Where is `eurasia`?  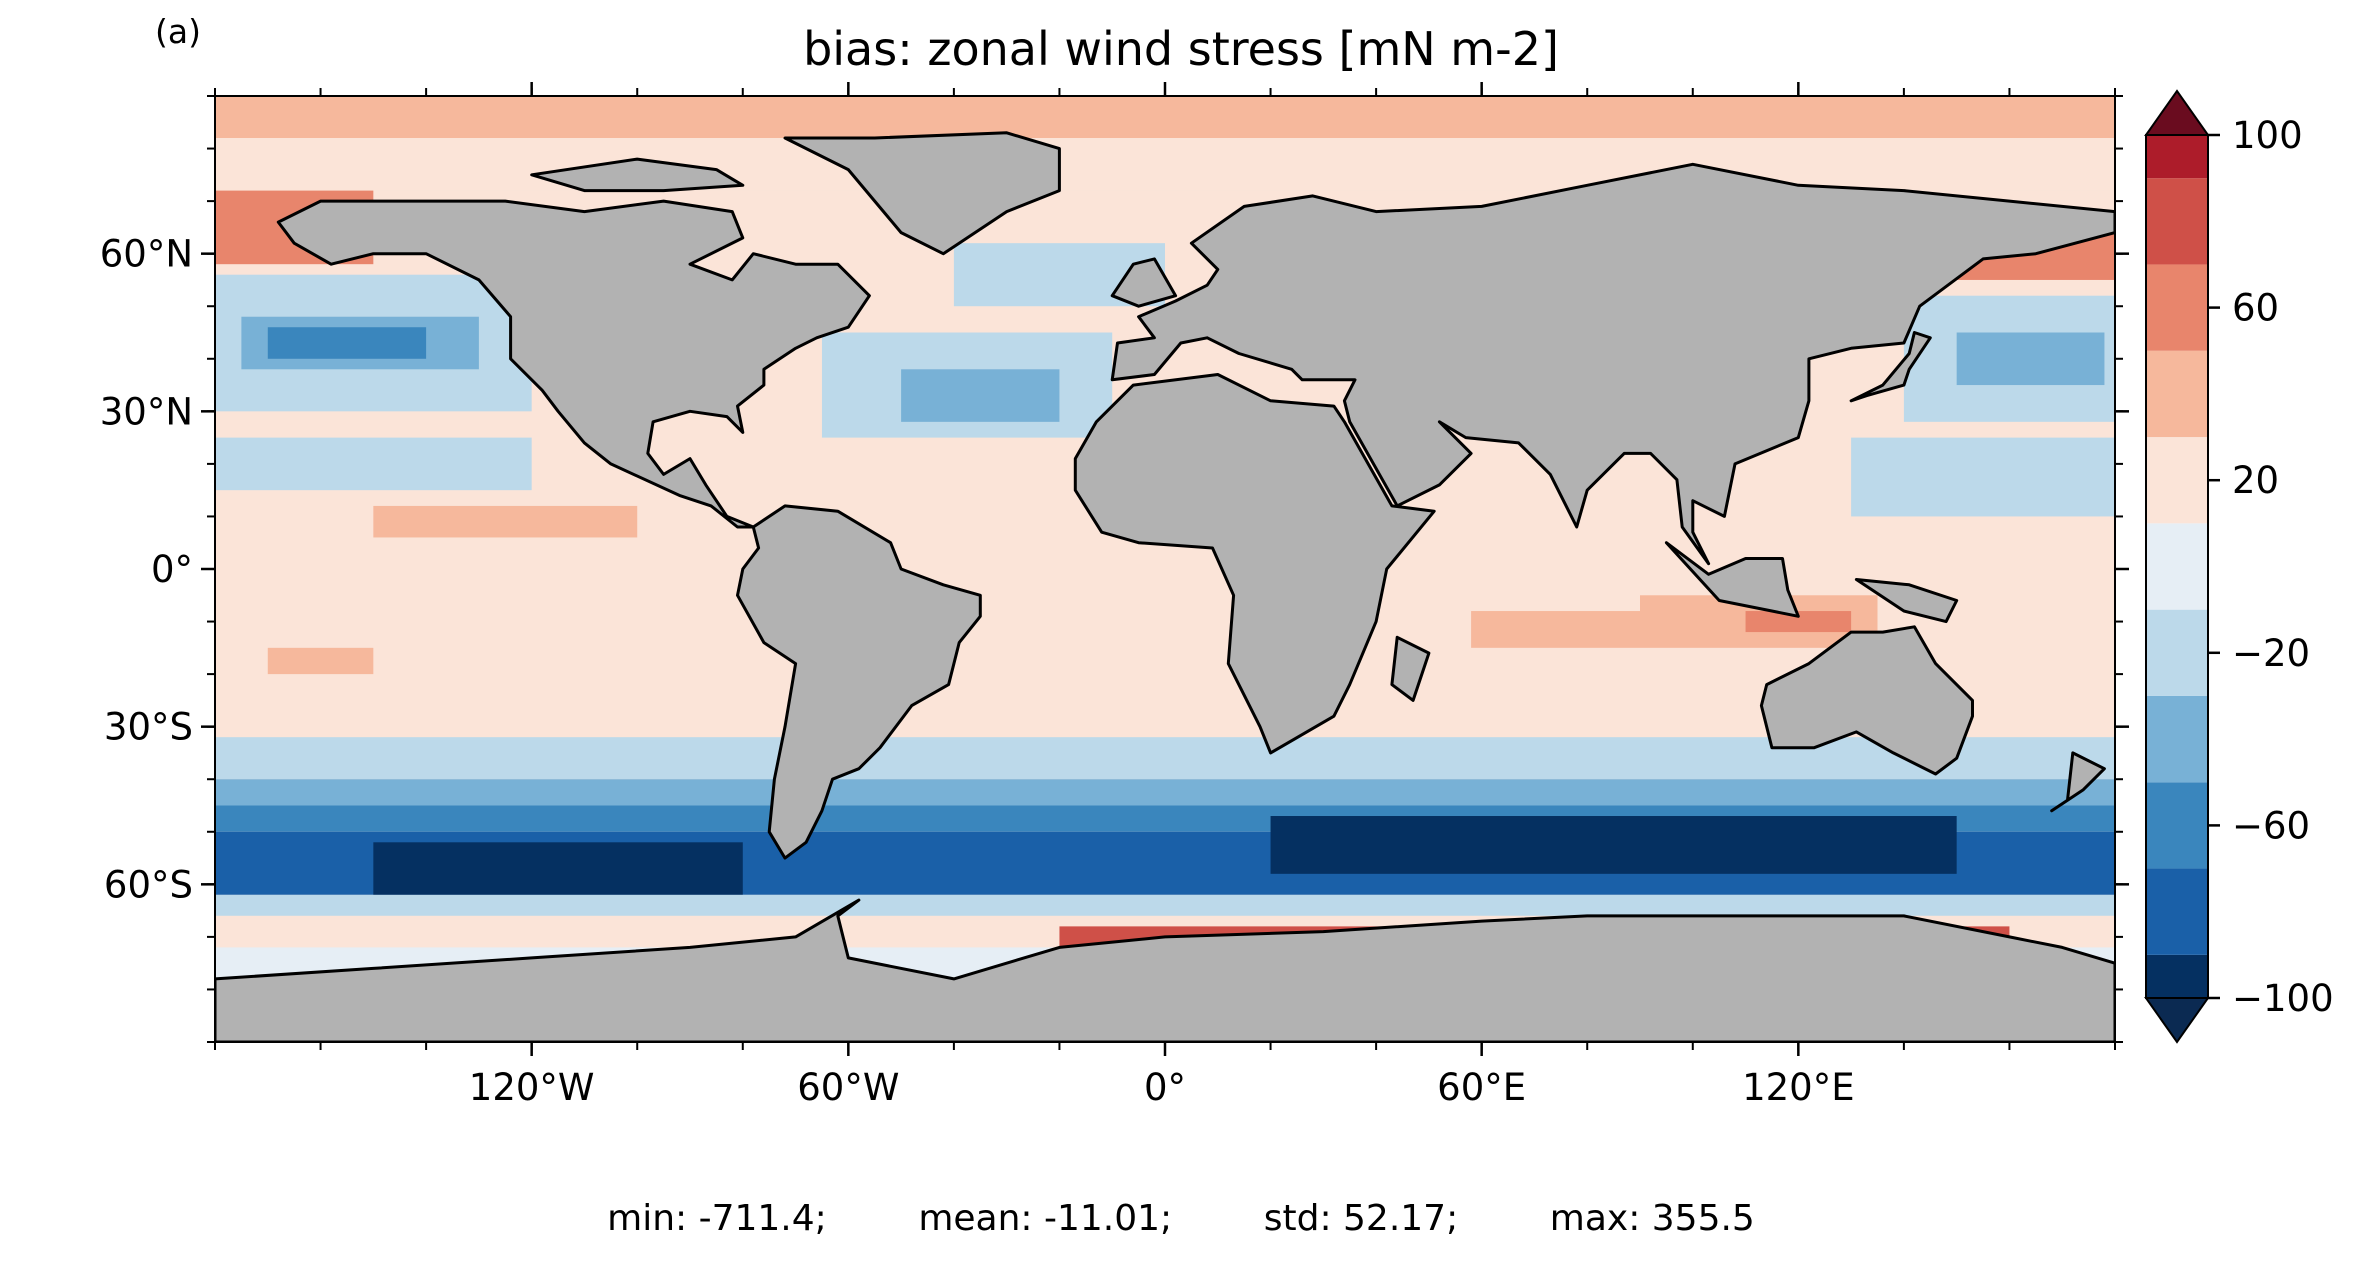
eurasia is located at coordinates (1612, 364).